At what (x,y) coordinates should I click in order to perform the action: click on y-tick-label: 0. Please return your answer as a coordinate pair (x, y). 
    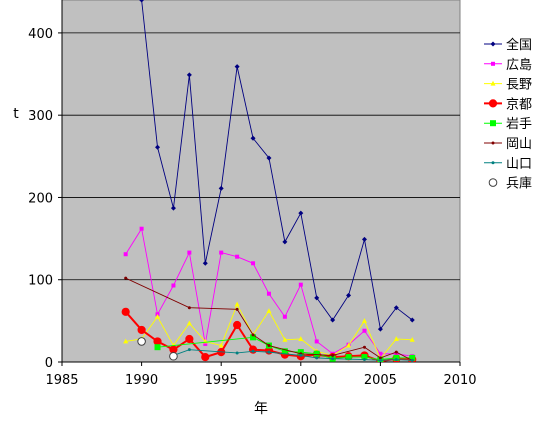
    Looking at the image, I should click on (49, 363).